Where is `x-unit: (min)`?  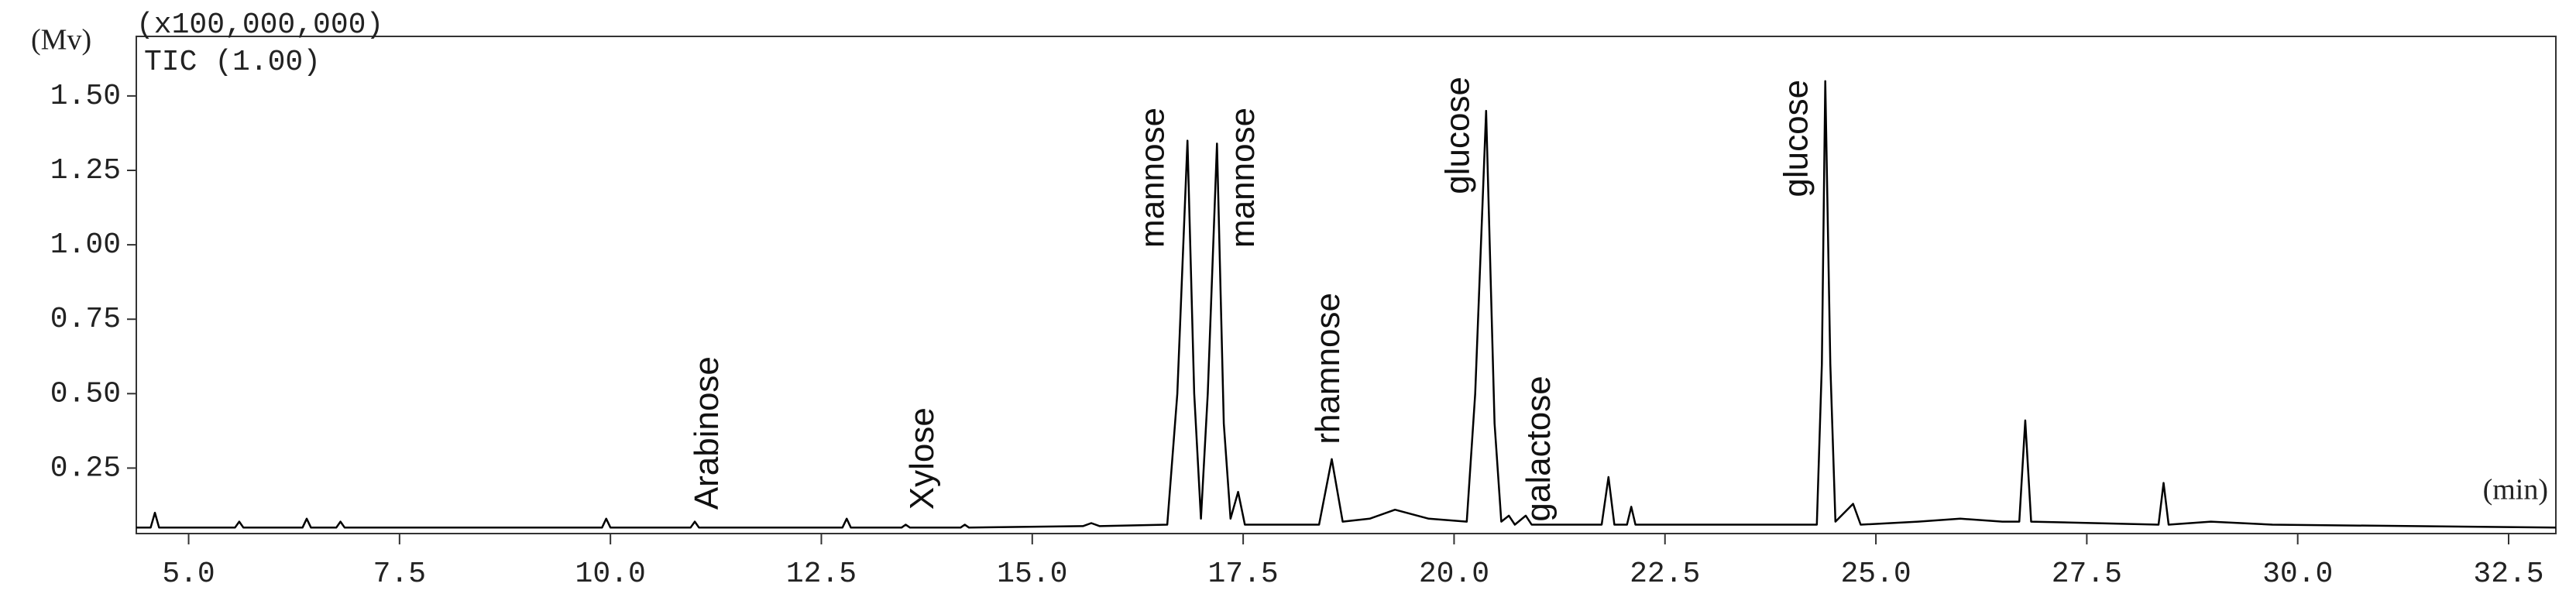
x-unit: (min) is located at coordinates (2515, 490).